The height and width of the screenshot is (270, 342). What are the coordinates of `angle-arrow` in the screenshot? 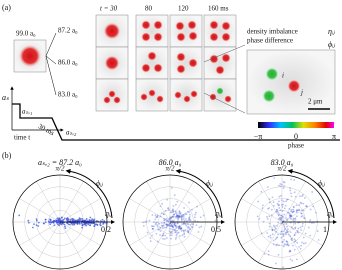 It's located at (89, 193).